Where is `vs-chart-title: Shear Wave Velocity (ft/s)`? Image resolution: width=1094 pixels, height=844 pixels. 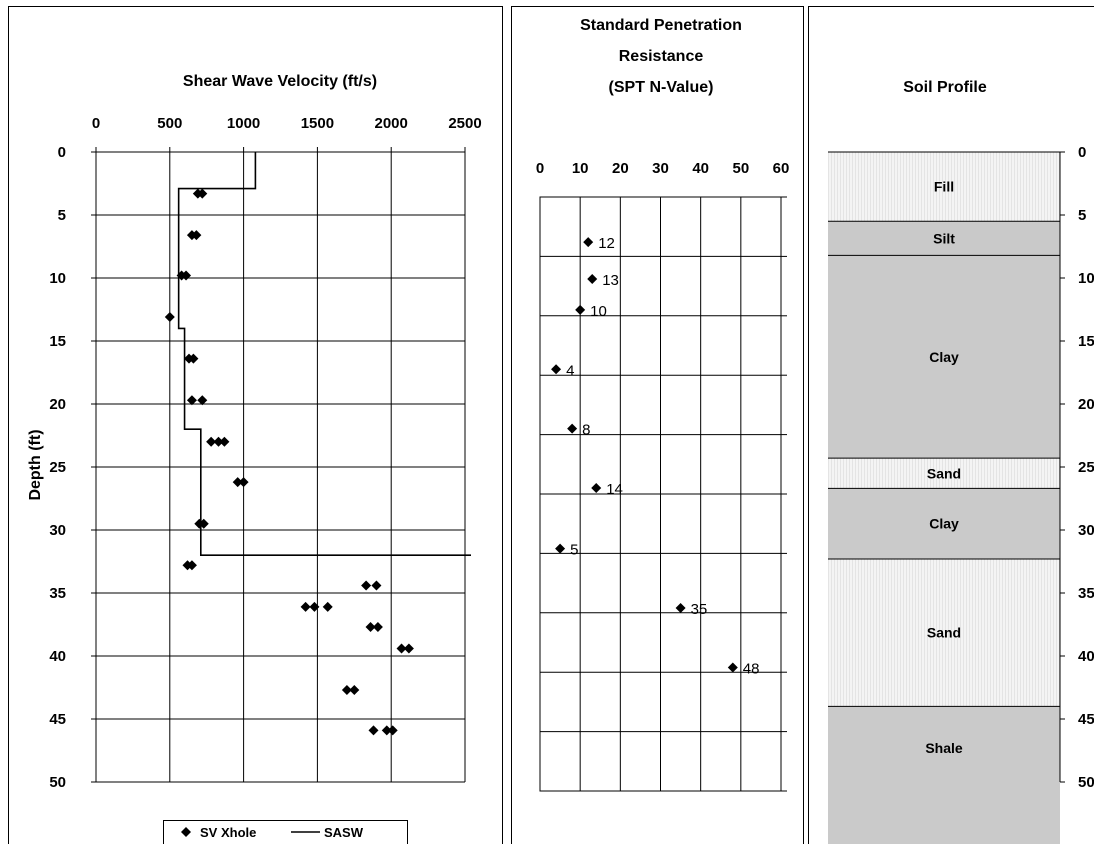
vs-chart-title: Shear Wave Velocity (ft/s) is located at coordinates (280, 81).